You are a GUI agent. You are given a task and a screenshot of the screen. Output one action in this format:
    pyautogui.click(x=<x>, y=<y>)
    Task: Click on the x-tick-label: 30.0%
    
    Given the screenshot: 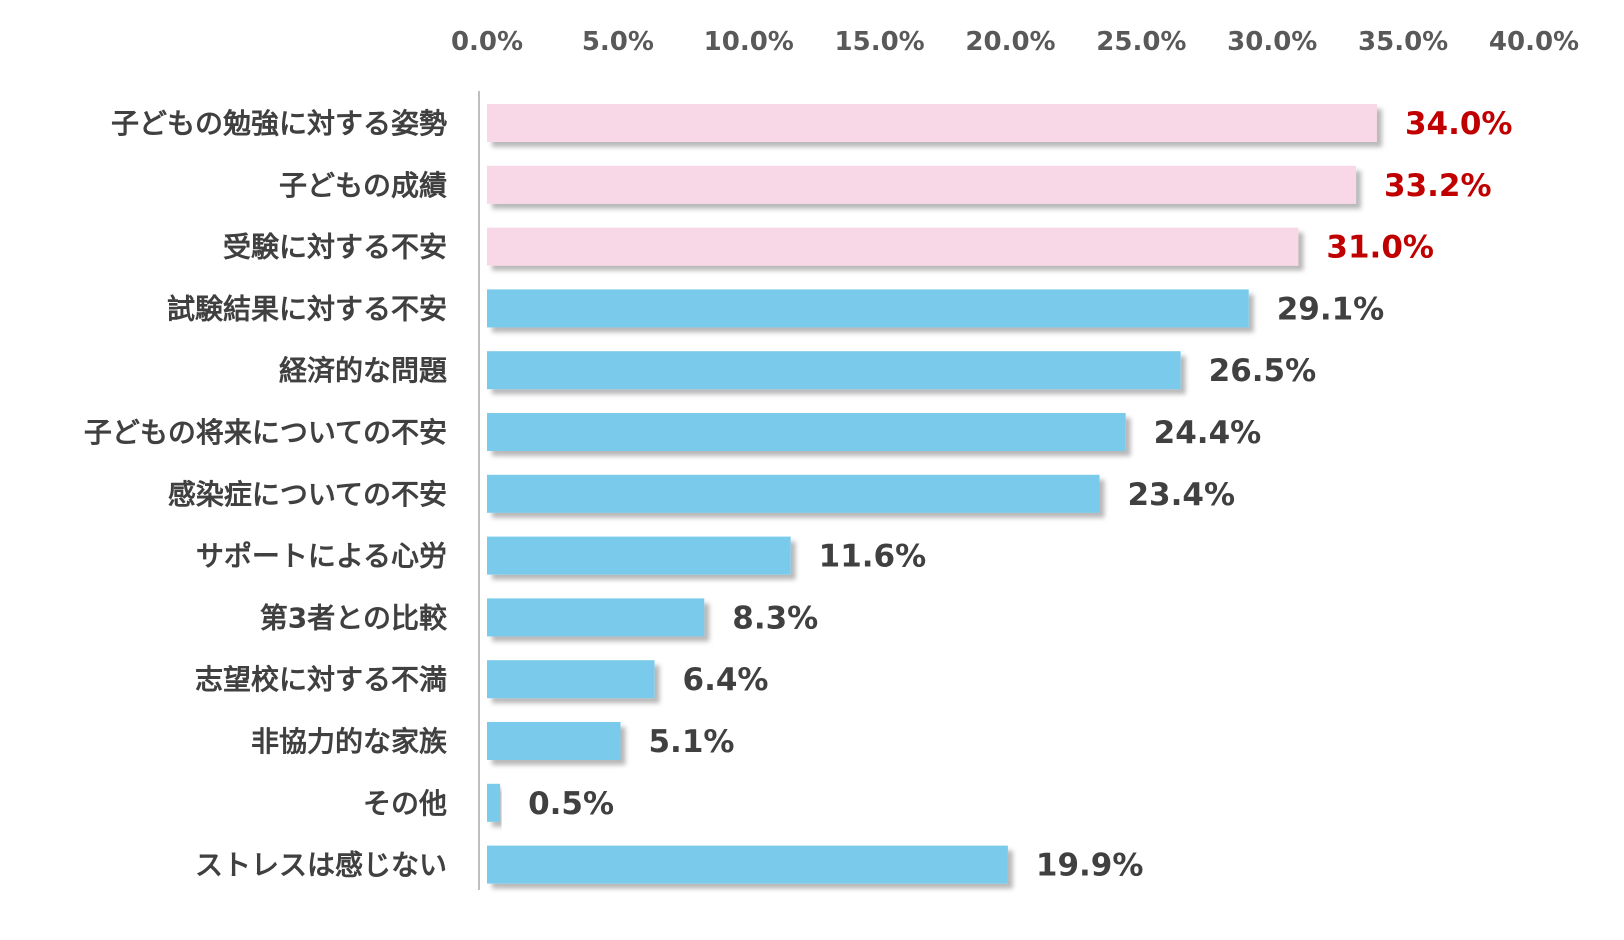 What is the action you would take?
    pyautogui.click(x=1272, y=42)
    